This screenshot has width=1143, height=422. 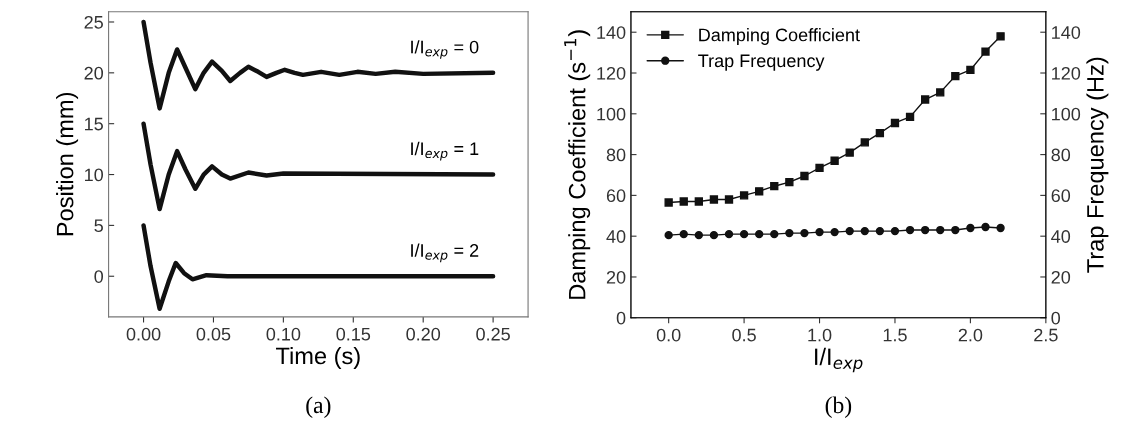 I want to click on y-tick-label: 120, so click(x=611, y=73).